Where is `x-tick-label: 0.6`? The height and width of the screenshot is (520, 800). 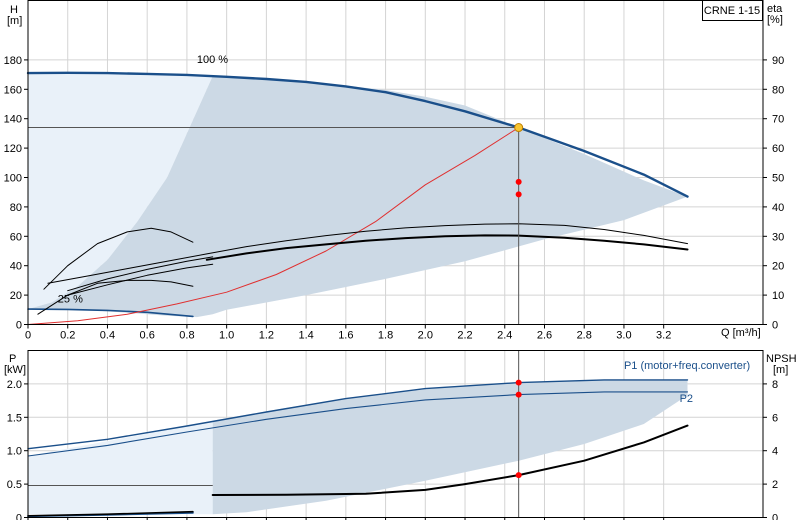
x-tick-label: 0.6 is located at coordinates (147, 336).